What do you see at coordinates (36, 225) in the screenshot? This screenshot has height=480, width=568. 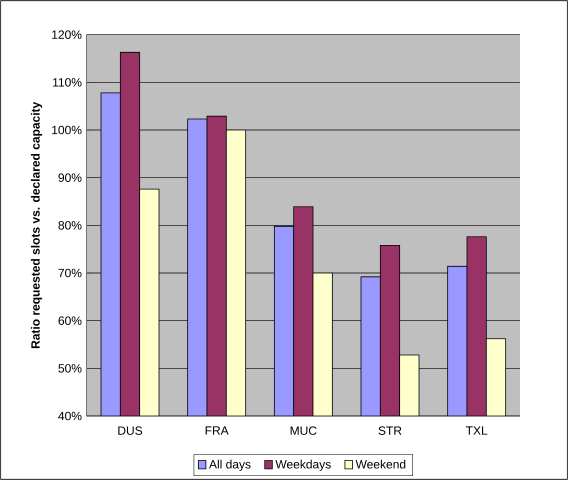 I see `y-axis-title: Ratio requested slots vs. declared capacity` at bounding box center [36, 225].